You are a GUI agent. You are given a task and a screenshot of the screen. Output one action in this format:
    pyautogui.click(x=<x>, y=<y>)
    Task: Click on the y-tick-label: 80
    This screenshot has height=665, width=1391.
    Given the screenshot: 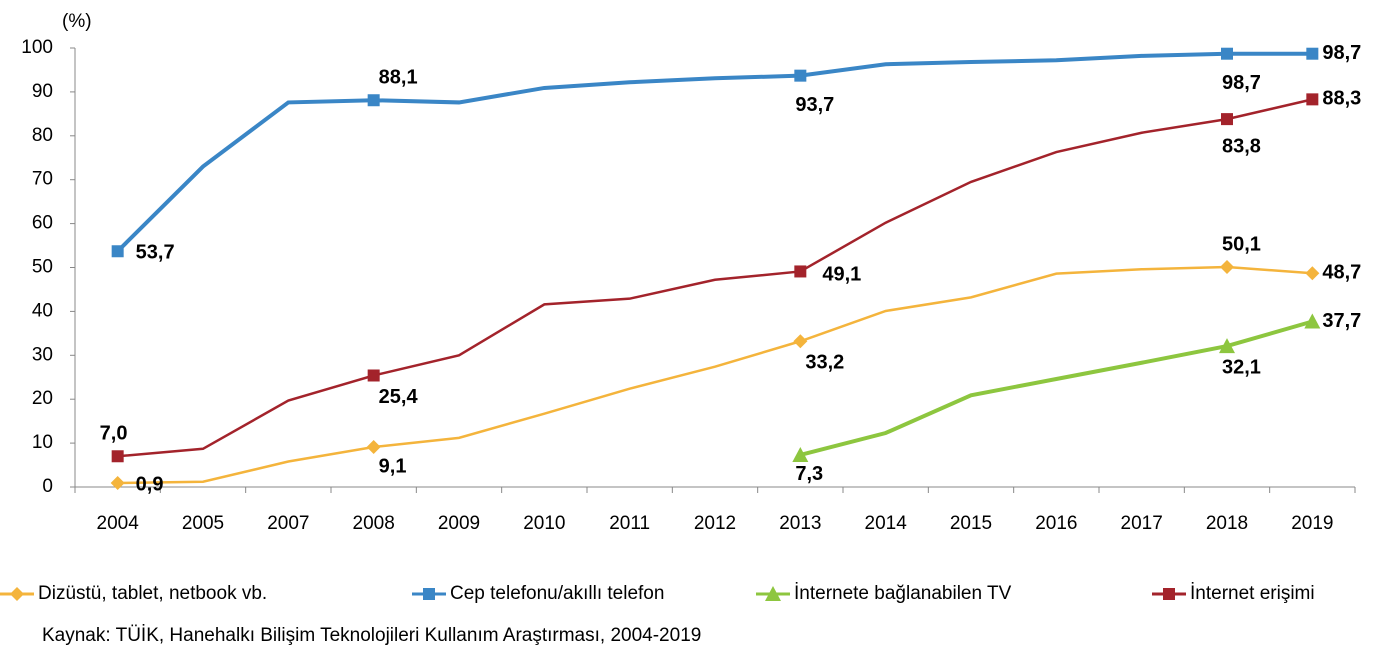 What is the action you would take?
    pyautogui.click(x=42, y=135)
    